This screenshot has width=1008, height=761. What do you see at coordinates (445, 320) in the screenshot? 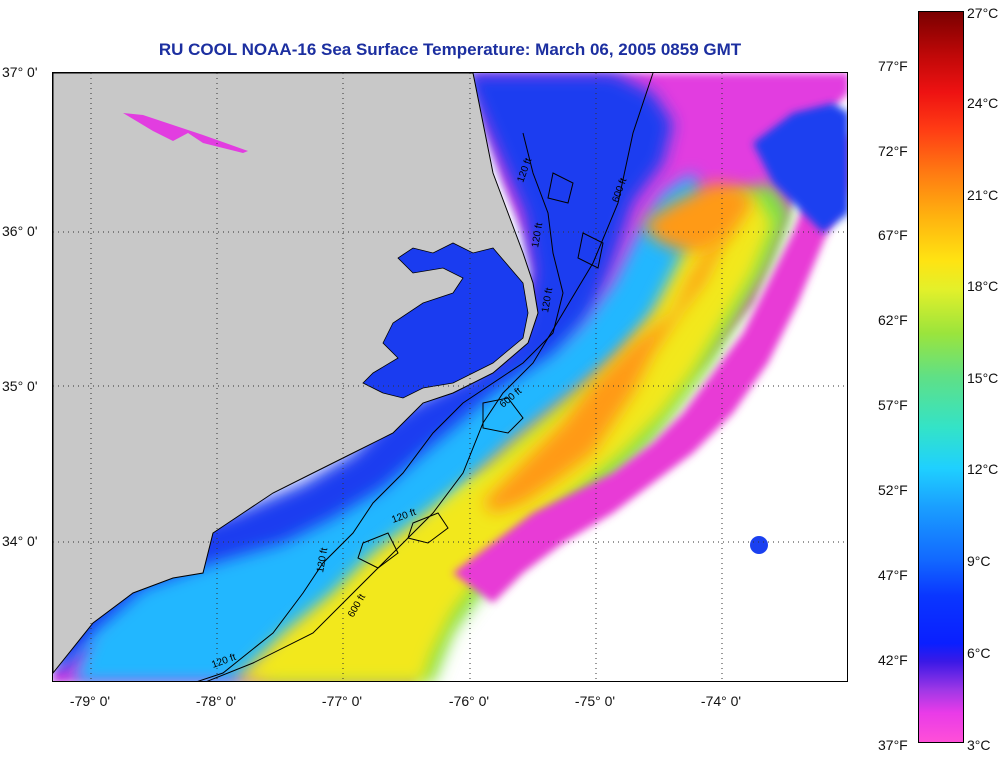
I see `pamlico-sound` at bounding box center [445, 320].